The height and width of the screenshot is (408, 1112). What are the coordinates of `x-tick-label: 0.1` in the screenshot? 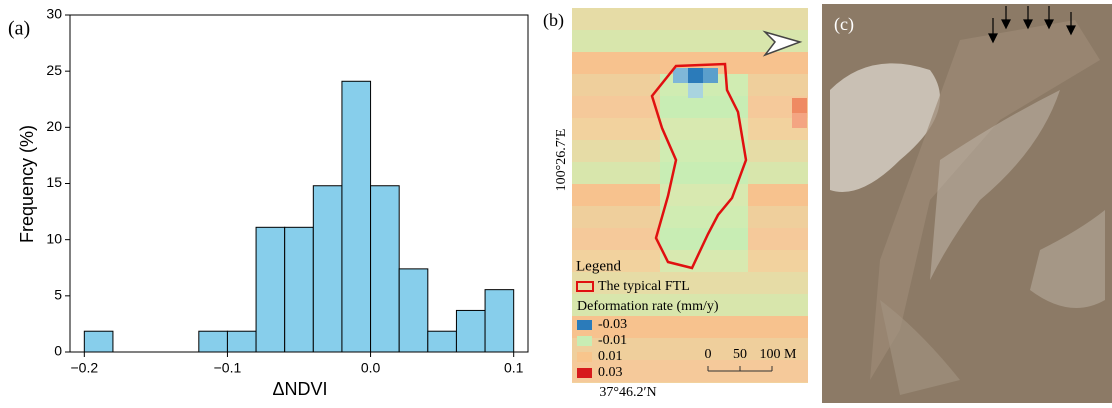 It's located at (514, 368).